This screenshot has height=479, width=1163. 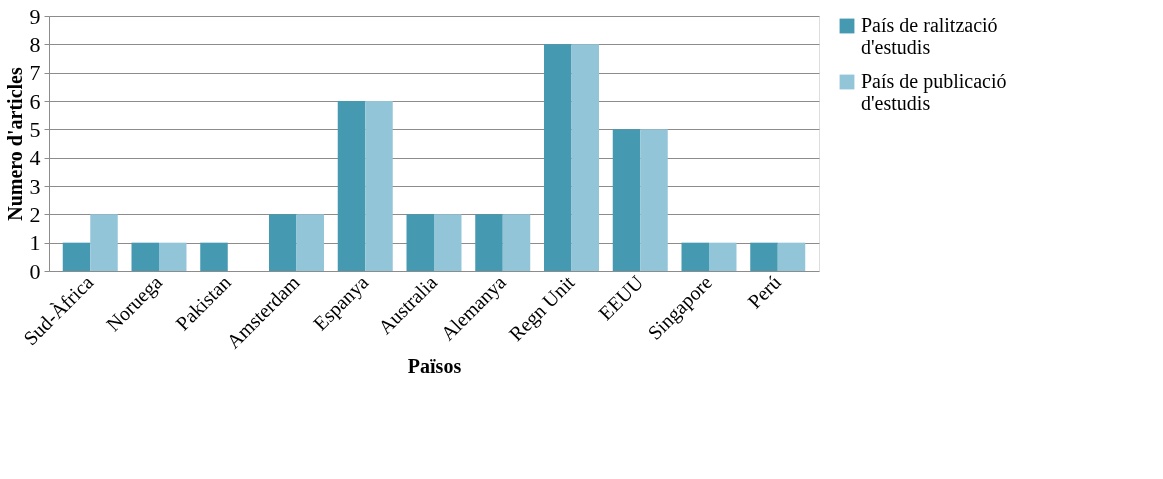 What do you see at coordinates (14, 144) in the screenshot?
I see `y-axis-title: Numero d'articles` at bounding box center [14, 144].